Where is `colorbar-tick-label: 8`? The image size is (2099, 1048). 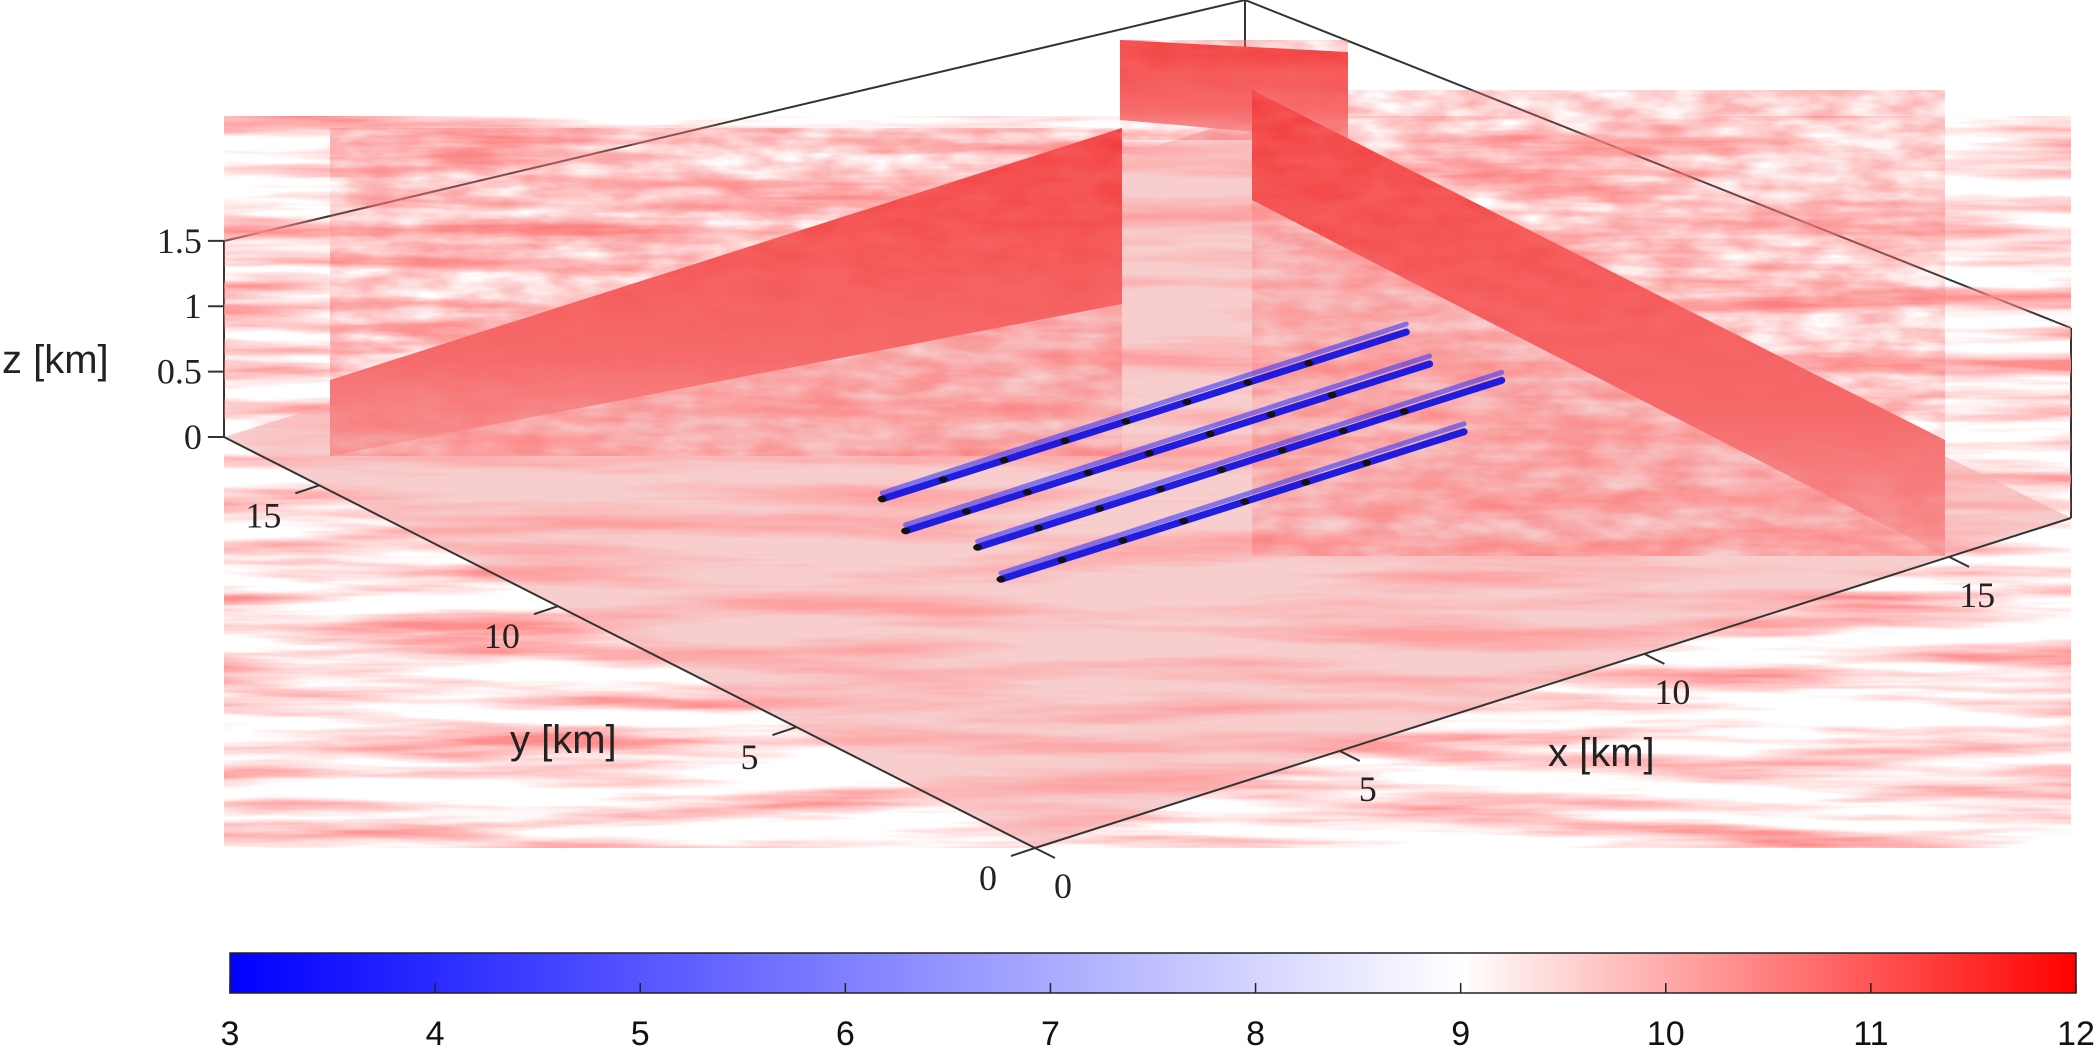 colorbar-tick-label: 8 is located at coordinates (1255, 1031).